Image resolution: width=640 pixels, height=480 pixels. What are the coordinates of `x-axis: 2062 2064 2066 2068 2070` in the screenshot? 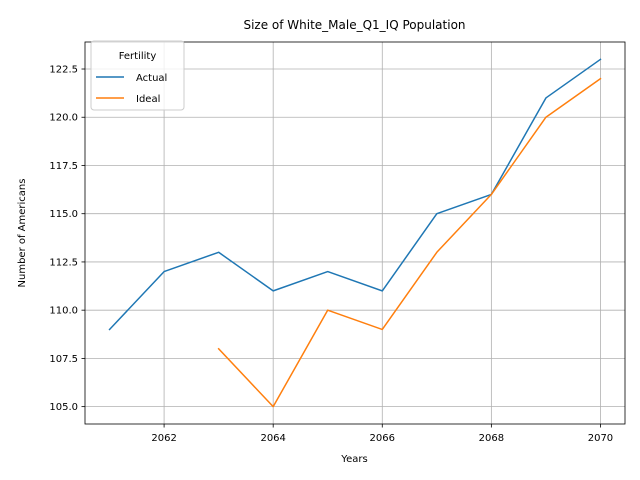 It's located at (382, 434).